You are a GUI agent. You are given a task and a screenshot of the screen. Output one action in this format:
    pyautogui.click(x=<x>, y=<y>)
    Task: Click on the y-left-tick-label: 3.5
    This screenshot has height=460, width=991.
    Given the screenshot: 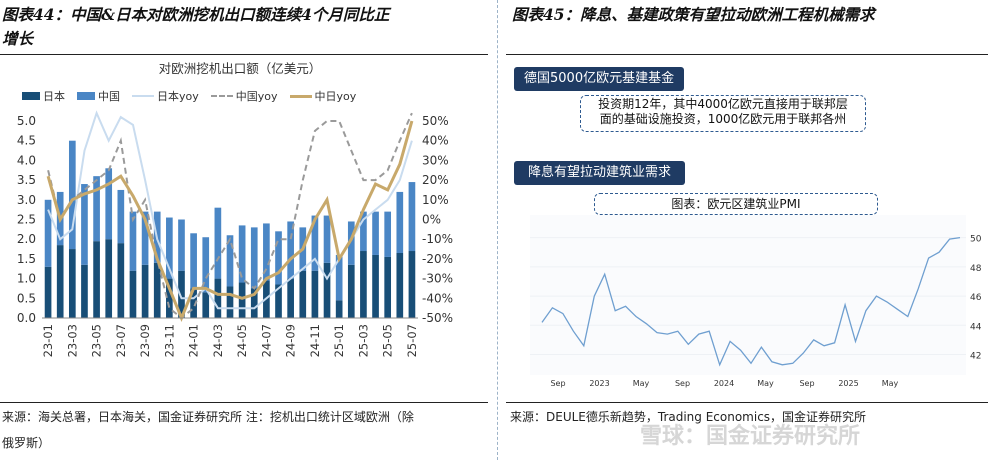 What is the action you would take?
    pyautogui.click(x=26, y=180)
    